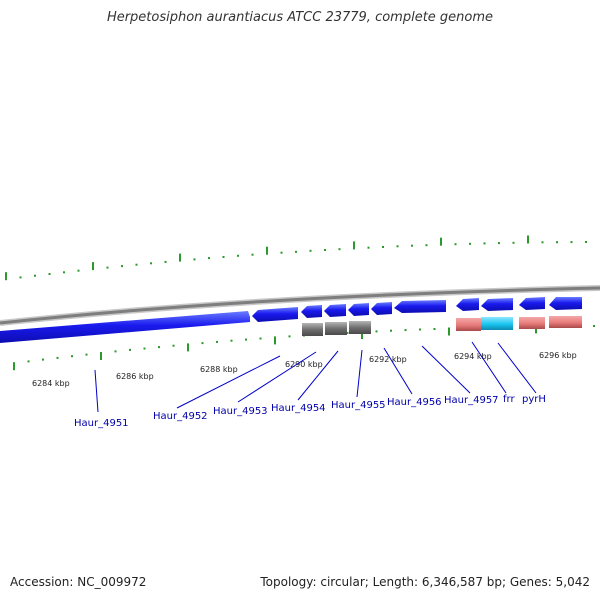 The image size is (600, 600). I want to click on scale-label: 6286 kbp, so click(135, 376).